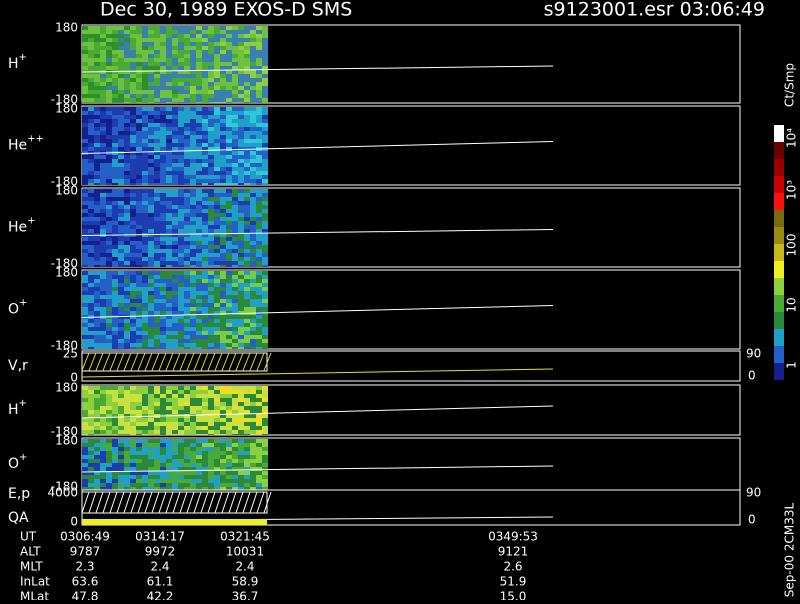  Describe the element at coordinates (34, 595) in the screenshot. I see `row-label: MLat` at that location.